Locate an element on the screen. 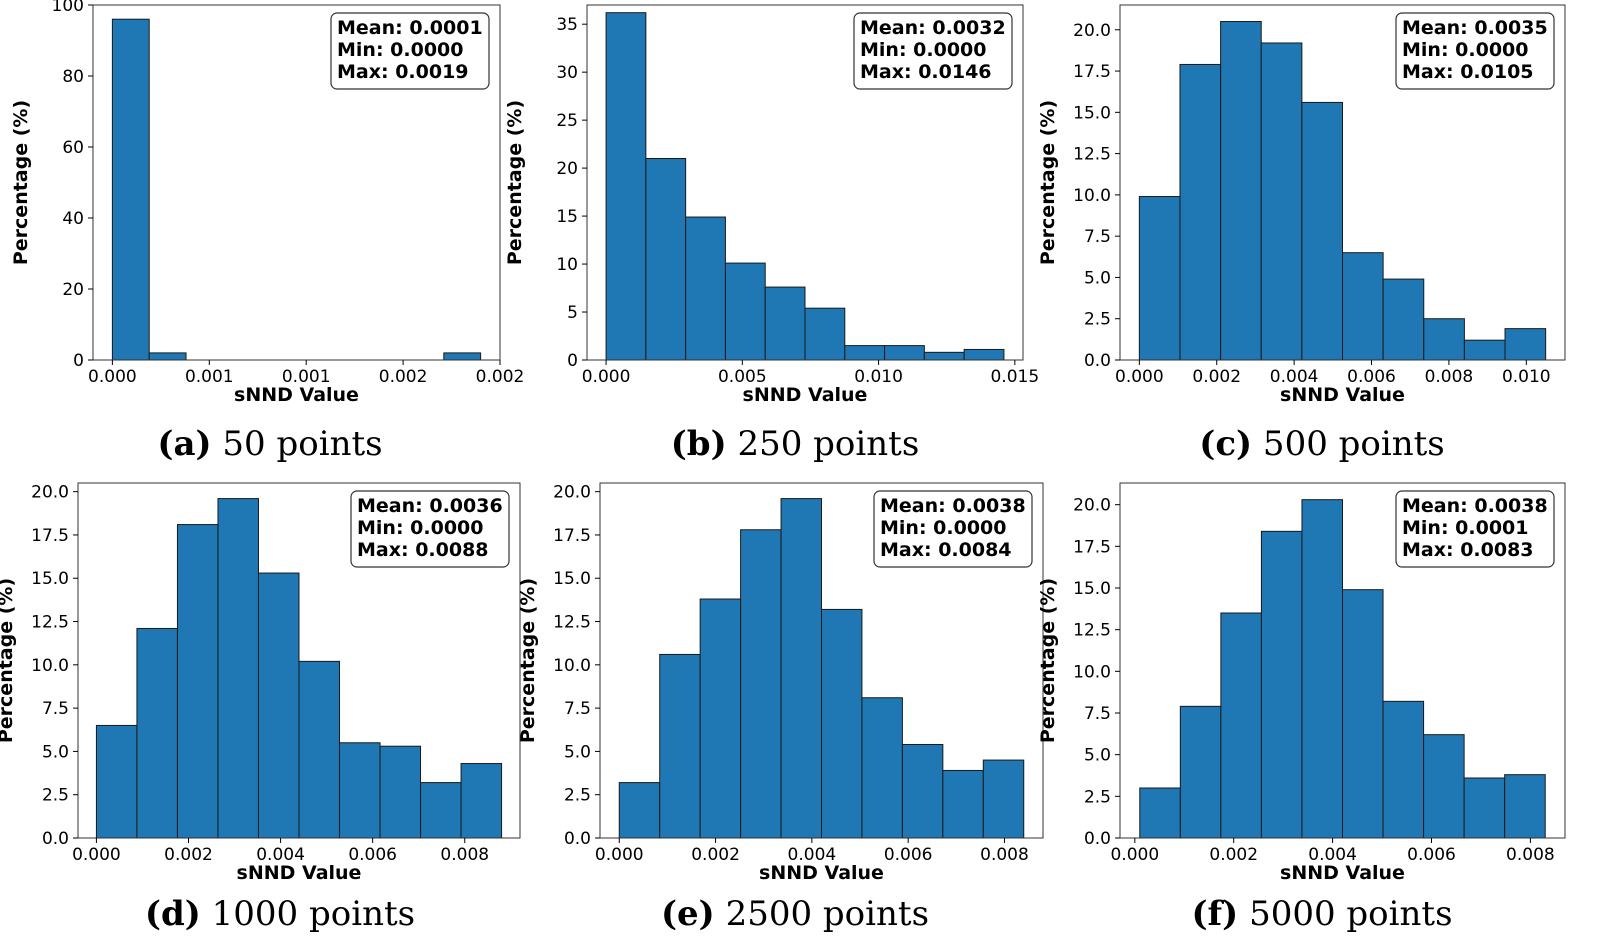  y-tick-label: 100 is located at coordinates (68, 8).